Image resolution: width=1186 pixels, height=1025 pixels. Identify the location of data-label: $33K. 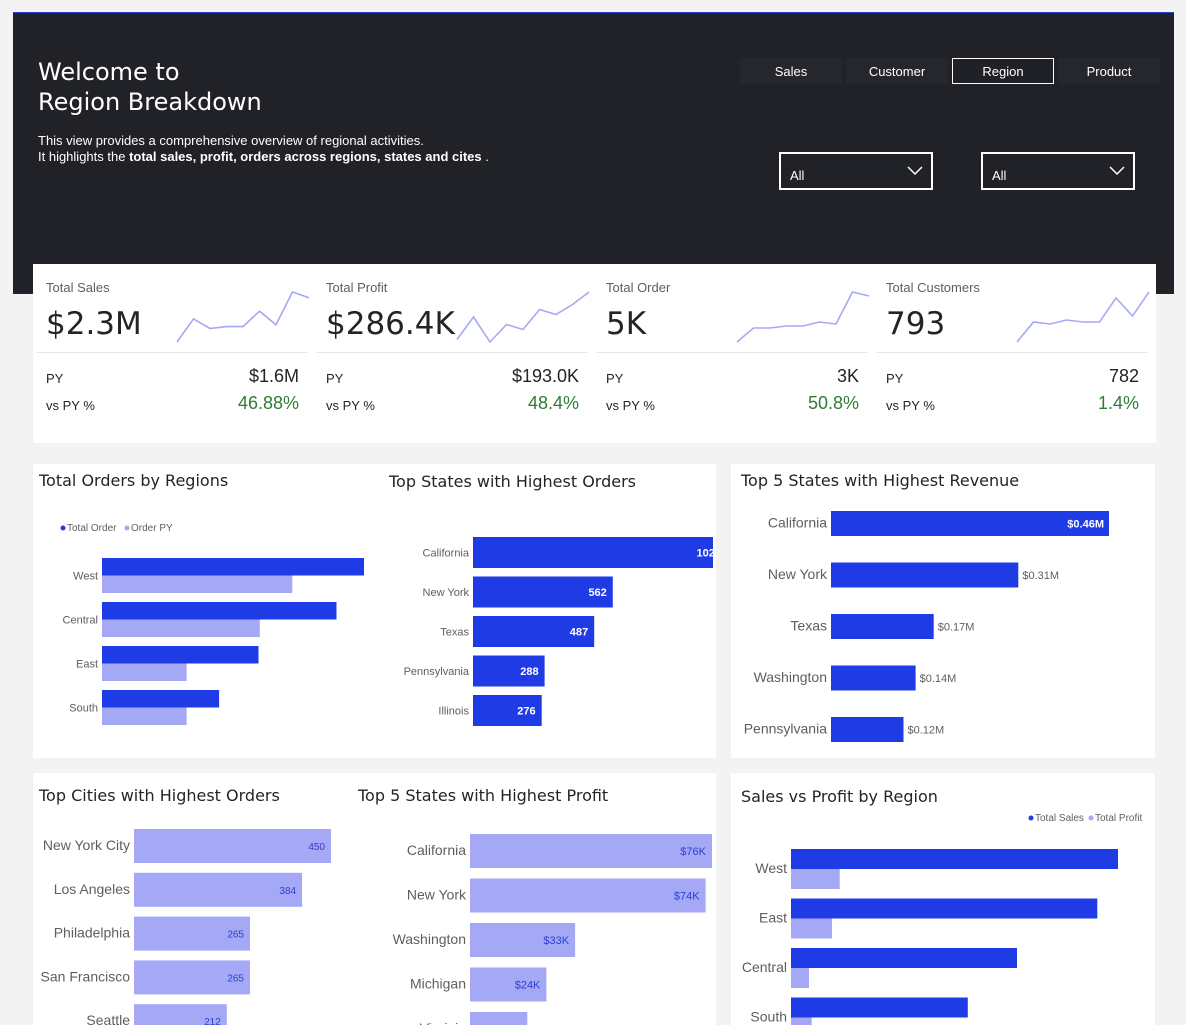
(556, 941).